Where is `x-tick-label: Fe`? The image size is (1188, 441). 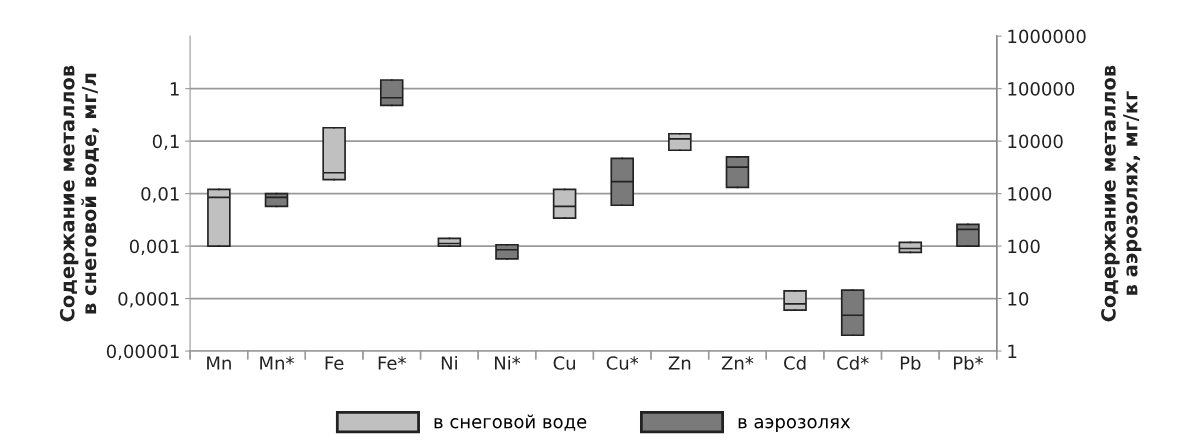 x-tick-label: Fe is located at coordinates (334, 363).